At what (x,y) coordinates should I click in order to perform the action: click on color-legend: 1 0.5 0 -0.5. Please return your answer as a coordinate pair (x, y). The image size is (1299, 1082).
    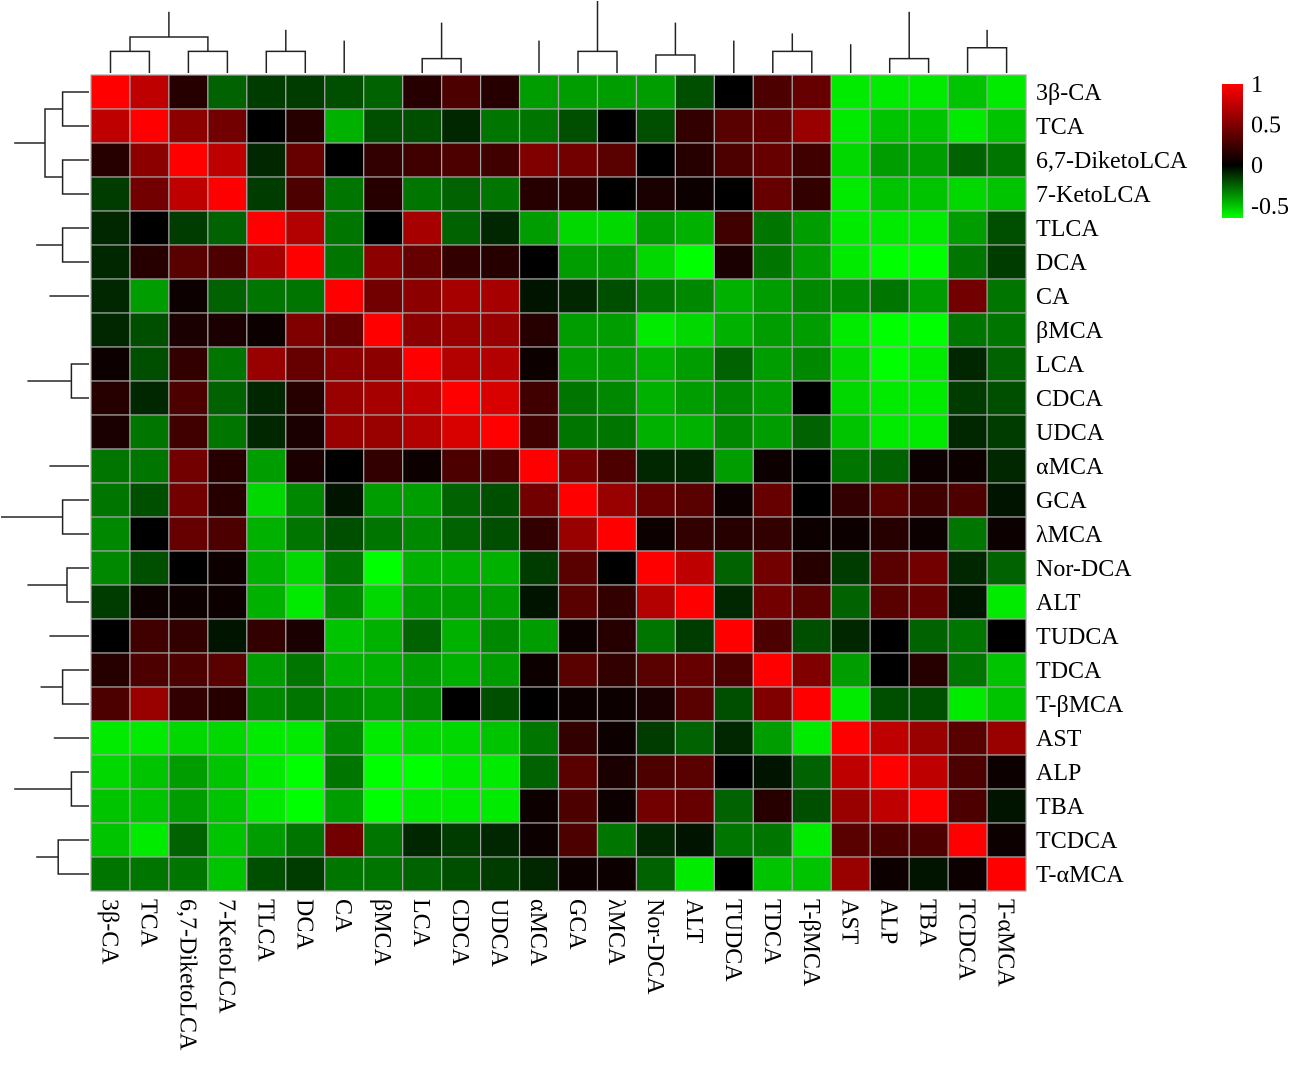
    Looking at the image, I should click on (1255, 146).